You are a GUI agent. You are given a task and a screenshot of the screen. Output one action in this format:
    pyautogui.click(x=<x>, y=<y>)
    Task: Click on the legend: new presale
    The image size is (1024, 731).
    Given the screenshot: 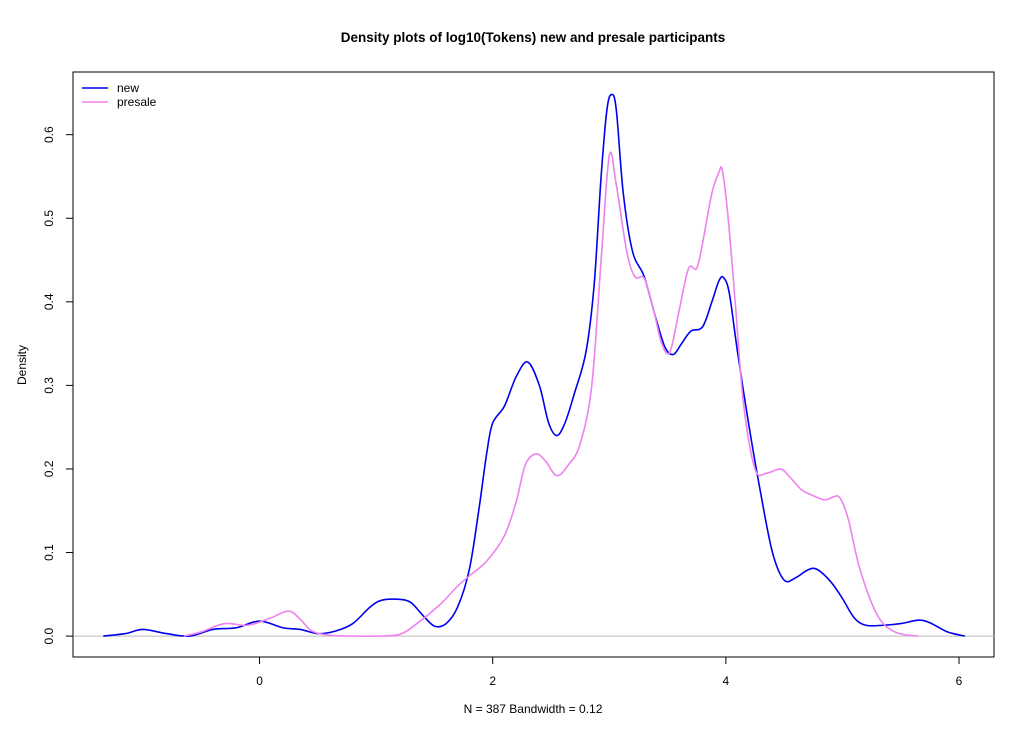 What is the action you would take?
    pyautogui.click(x=119, y=95)
    